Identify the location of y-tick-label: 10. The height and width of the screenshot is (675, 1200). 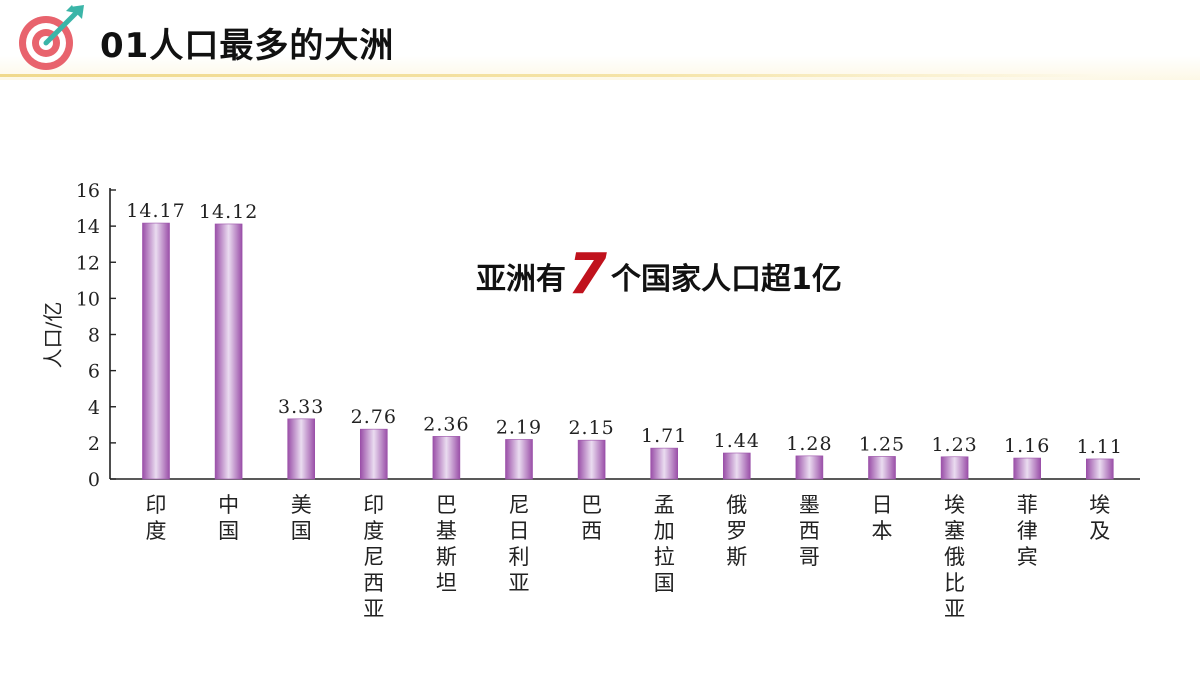
(88, 299).